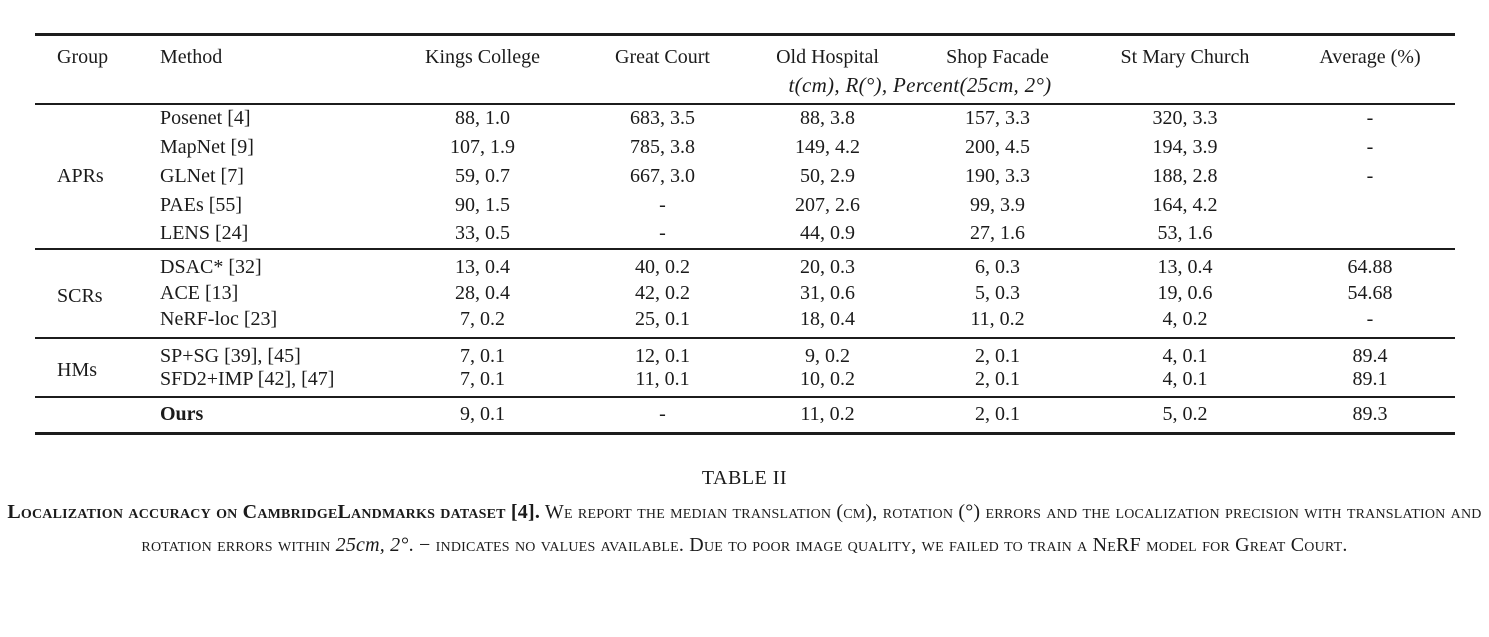 The height and width of the screenshot is (637, 1489). I want to click on table-row: Ours 9, 0.1 - 11, 0.2 2, 0.1 5, 0.2 89.3, so click(745, 415).